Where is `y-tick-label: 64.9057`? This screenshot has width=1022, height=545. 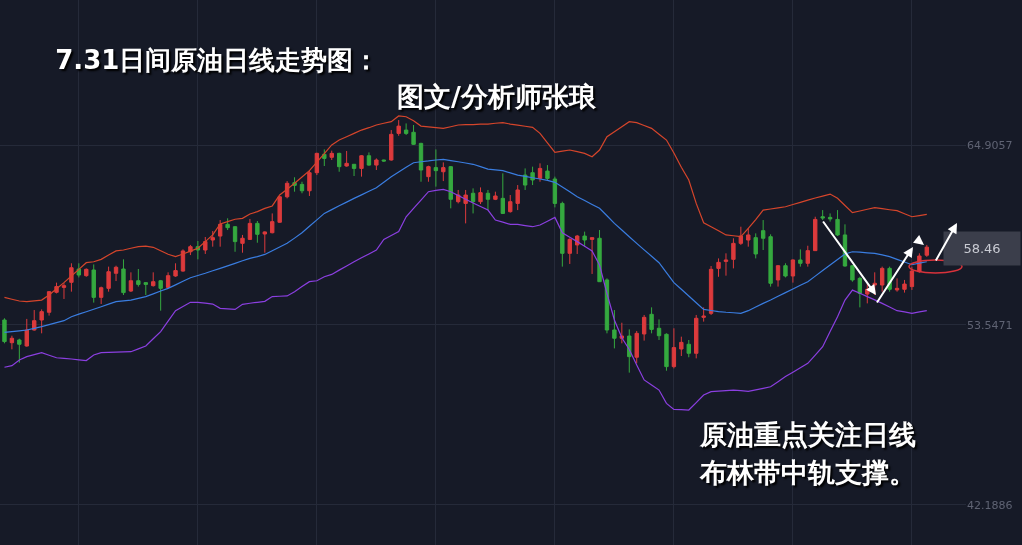
y-tick-label: 64.9057 is located at coordinates (990, 145).